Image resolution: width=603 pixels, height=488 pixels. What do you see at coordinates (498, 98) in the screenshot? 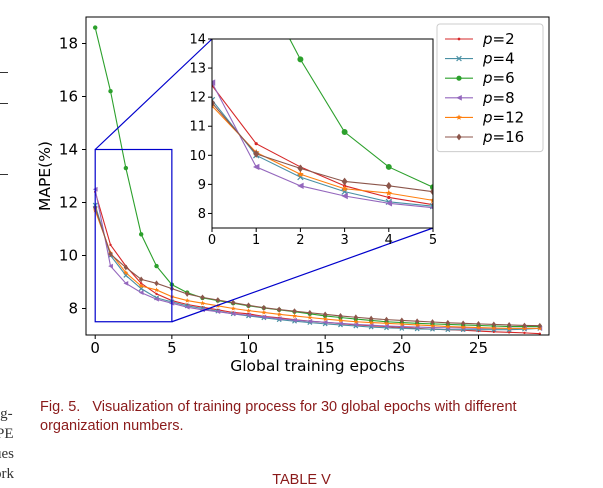
I see `legend-label: p=8` at bounding box center [498, 98].